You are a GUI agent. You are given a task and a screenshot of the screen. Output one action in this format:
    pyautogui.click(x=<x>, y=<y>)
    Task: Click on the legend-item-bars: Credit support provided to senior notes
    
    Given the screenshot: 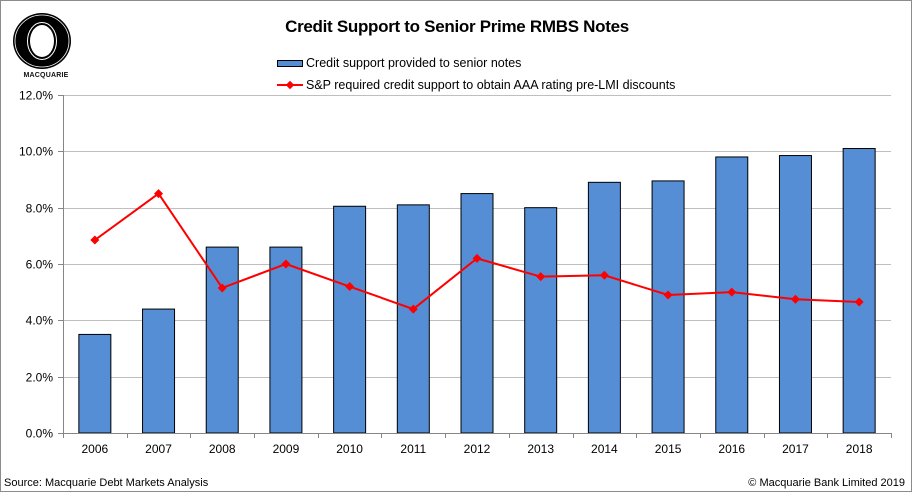 What is the action you would take?
    pyautogui.click(x=476, y=63)
    